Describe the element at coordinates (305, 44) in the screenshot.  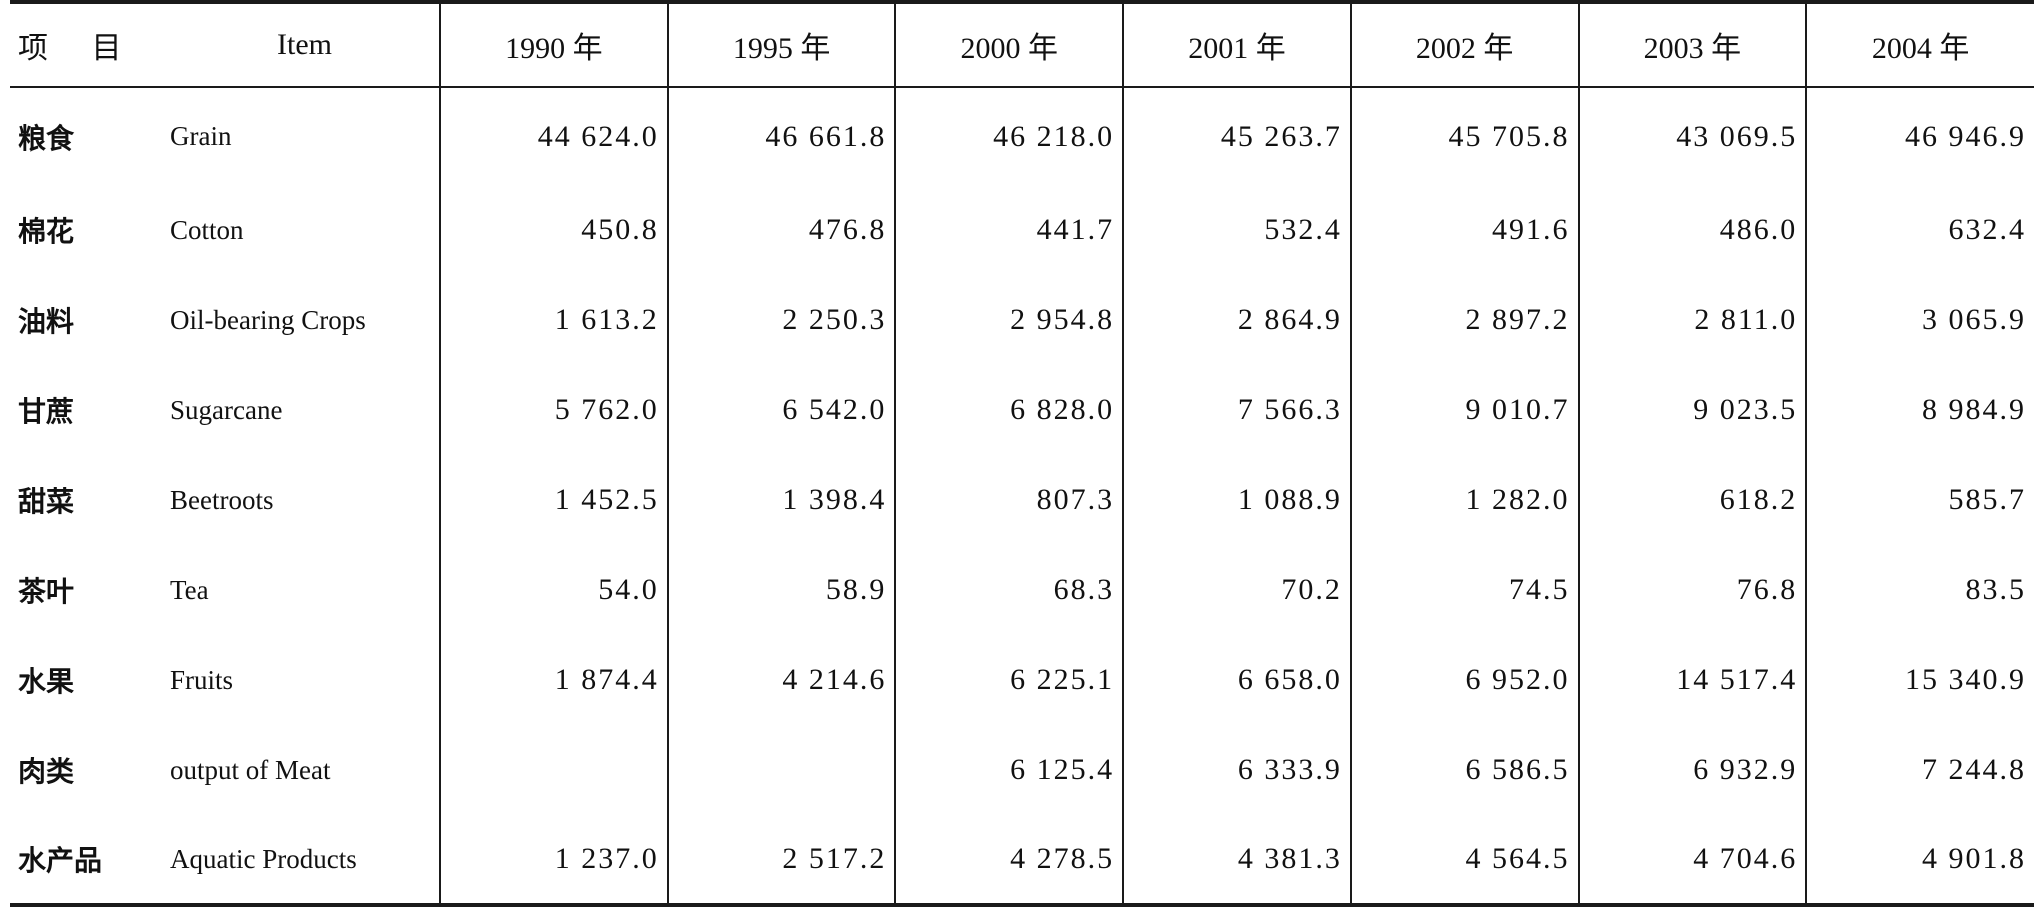
I see `header-item-en: Item` at that location.